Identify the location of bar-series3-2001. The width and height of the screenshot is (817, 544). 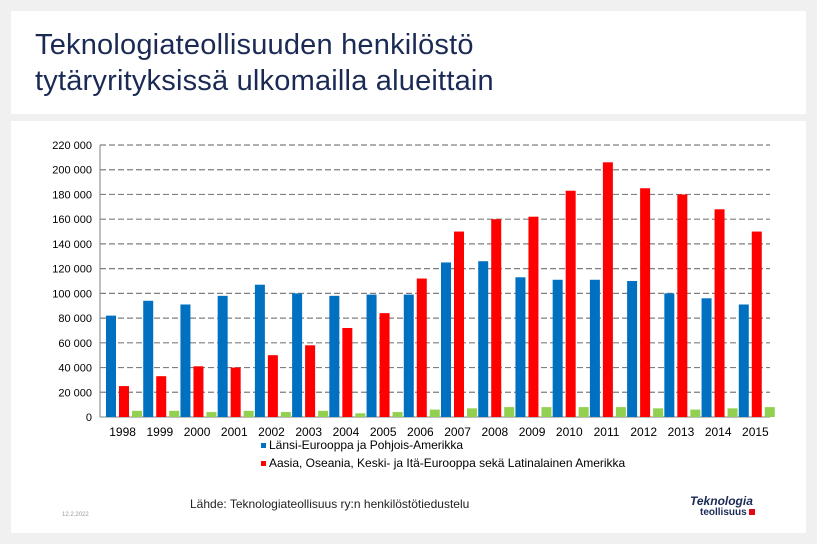
(248, 413).